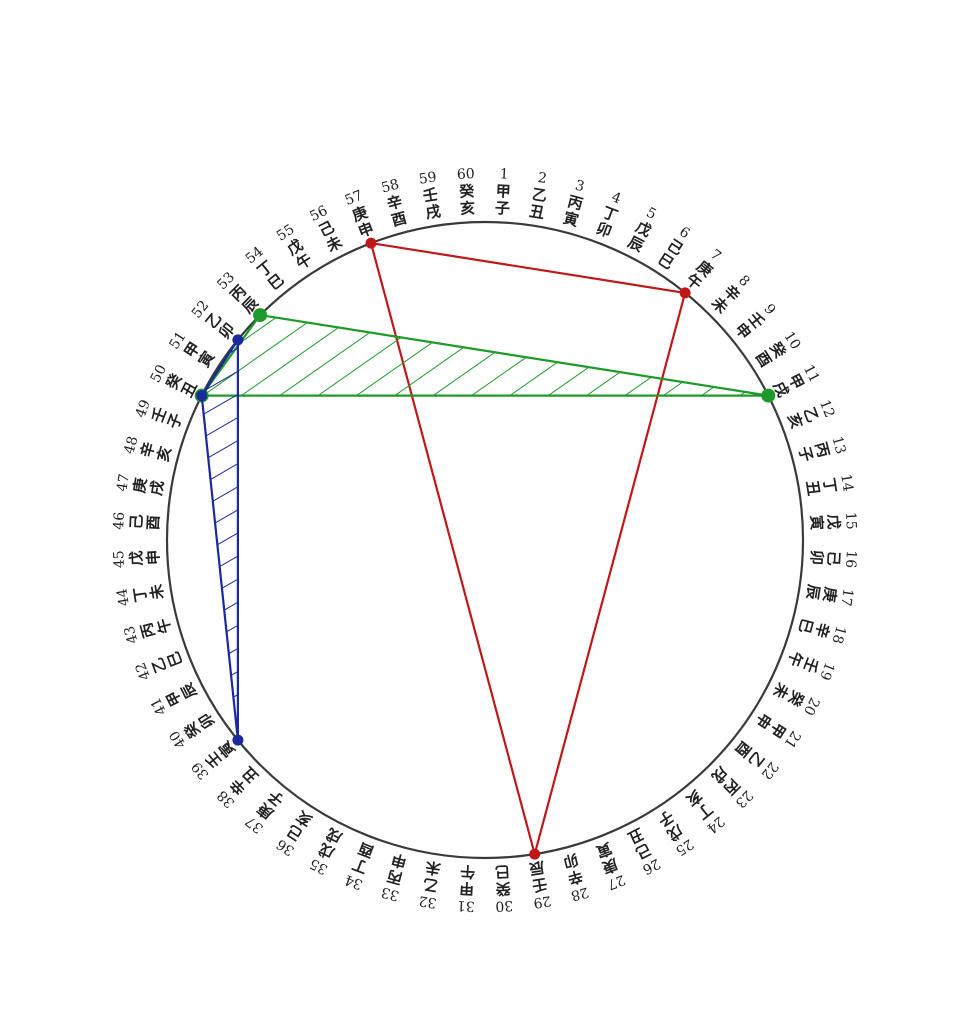 Image resolution: width=968 pixels, height=1024 pixels. I want to click on cycle-number: 50, so click(159, 373).